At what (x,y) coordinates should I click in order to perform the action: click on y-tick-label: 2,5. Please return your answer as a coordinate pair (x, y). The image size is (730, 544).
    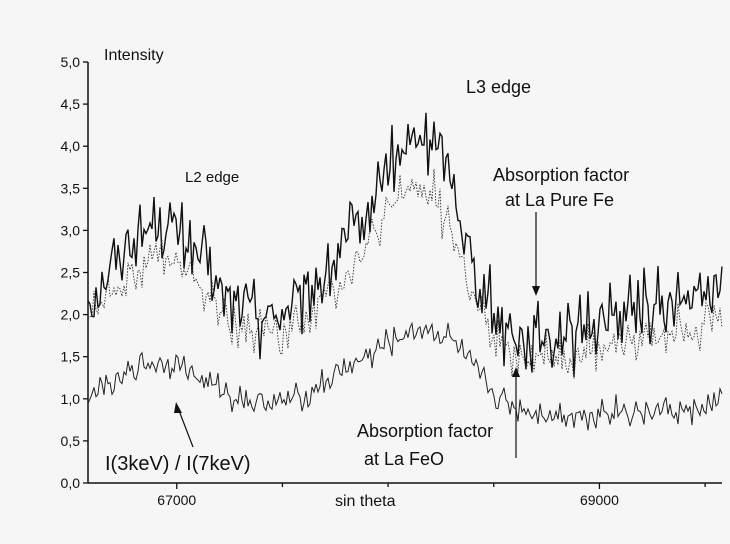
    Looking at the image, I should click on (71, 273).